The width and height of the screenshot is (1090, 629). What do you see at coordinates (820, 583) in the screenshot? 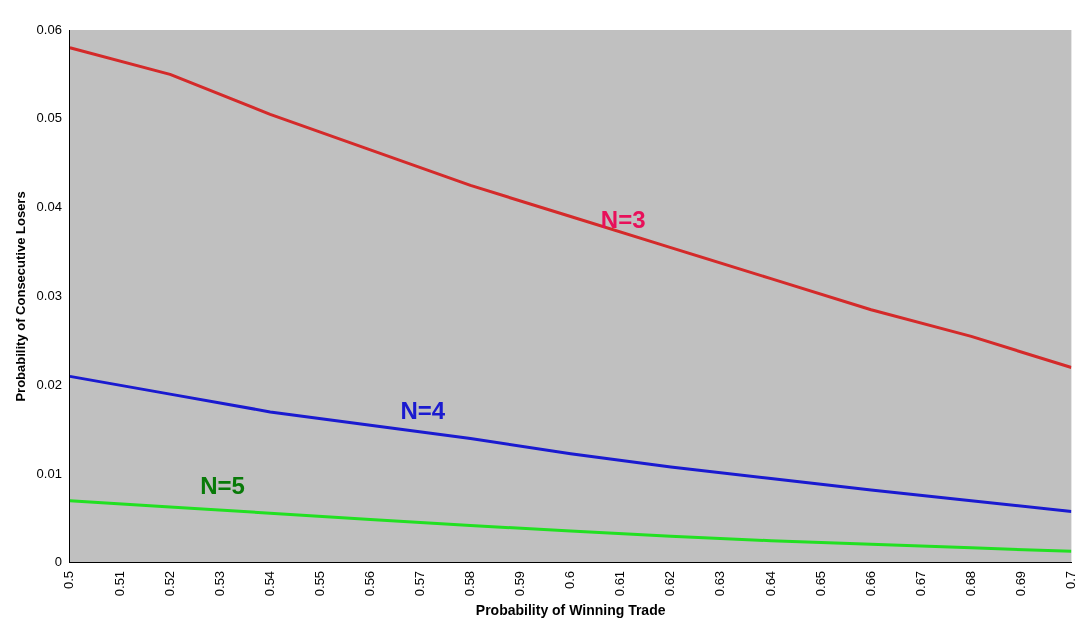
I see `x-tick-label: 0.65` at bounding box center [820, 583].